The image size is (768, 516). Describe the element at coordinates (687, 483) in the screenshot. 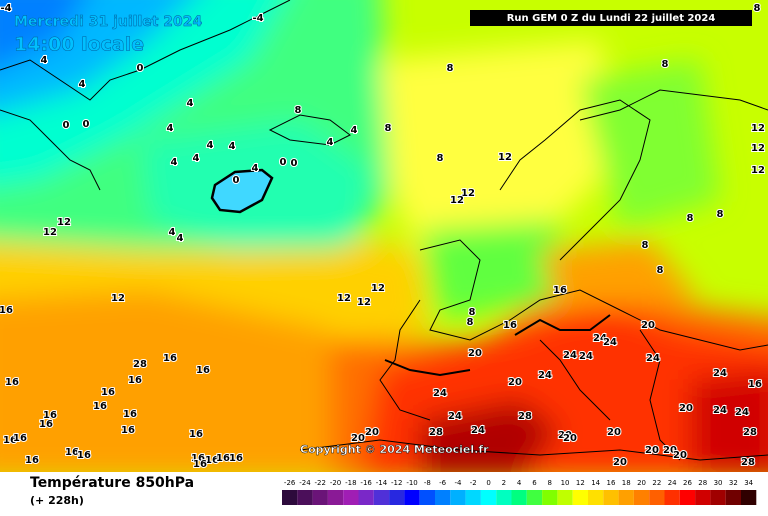

I see `colorbar-tick-label: 26` at that location.